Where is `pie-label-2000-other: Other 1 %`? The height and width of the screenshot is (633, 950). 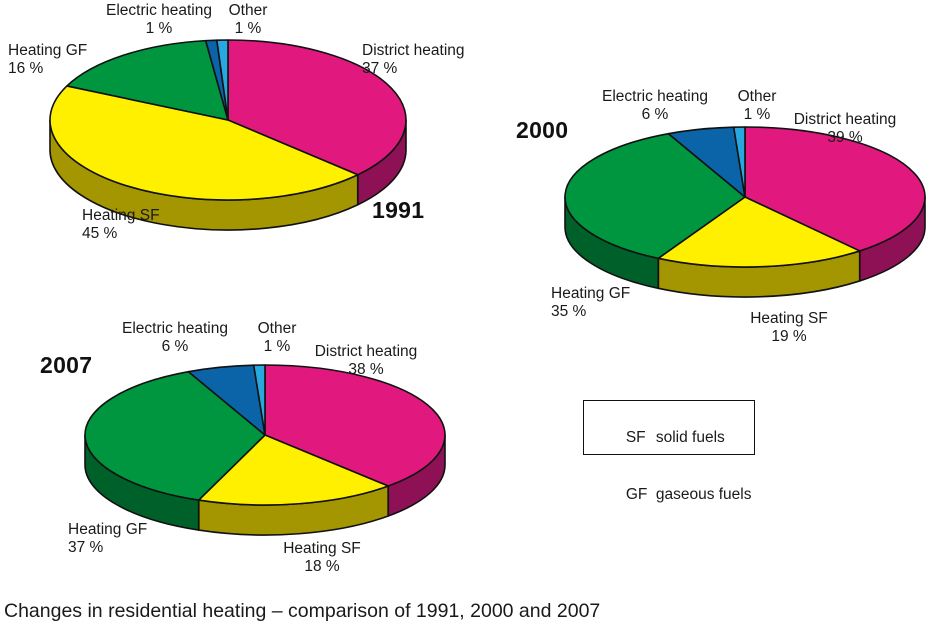
pie-label-2000-other: Other 1 % is located at coordinates (757, 106).